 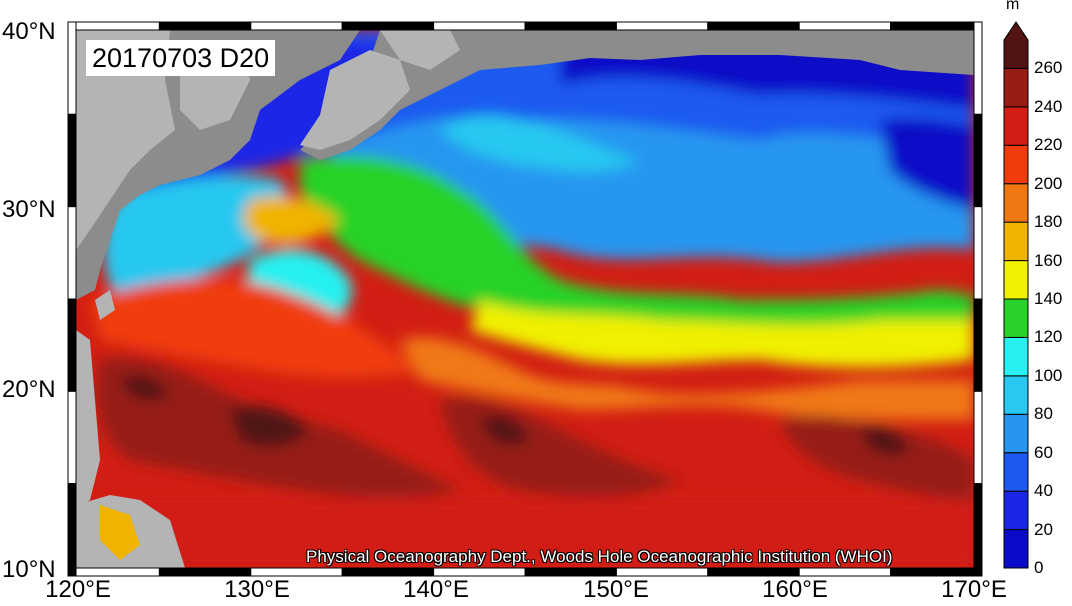 I want to click on colorbar-tick-label: 40, so click(x=1043, y=491).